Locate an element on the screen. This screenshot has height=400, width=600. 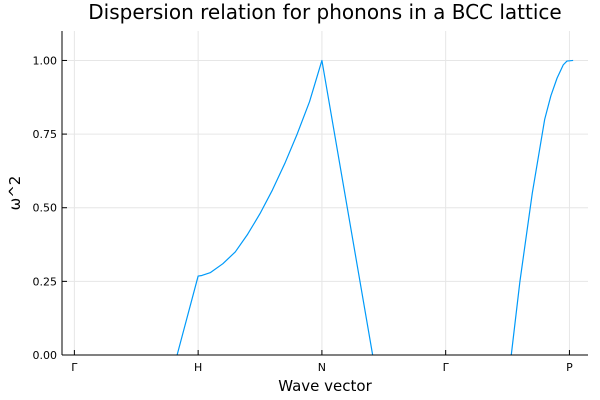
y-axis-label: ω^2 is located at coordinates (15, 193).